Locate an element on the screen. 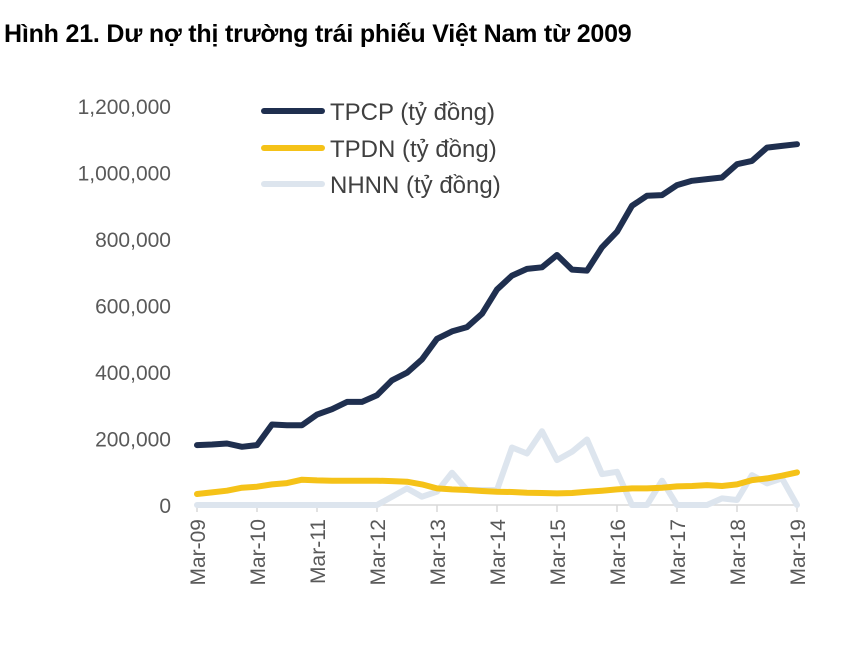 The image size is (860, 651). x-tick-label: Mar-16 is located at coordinates (618, 552).